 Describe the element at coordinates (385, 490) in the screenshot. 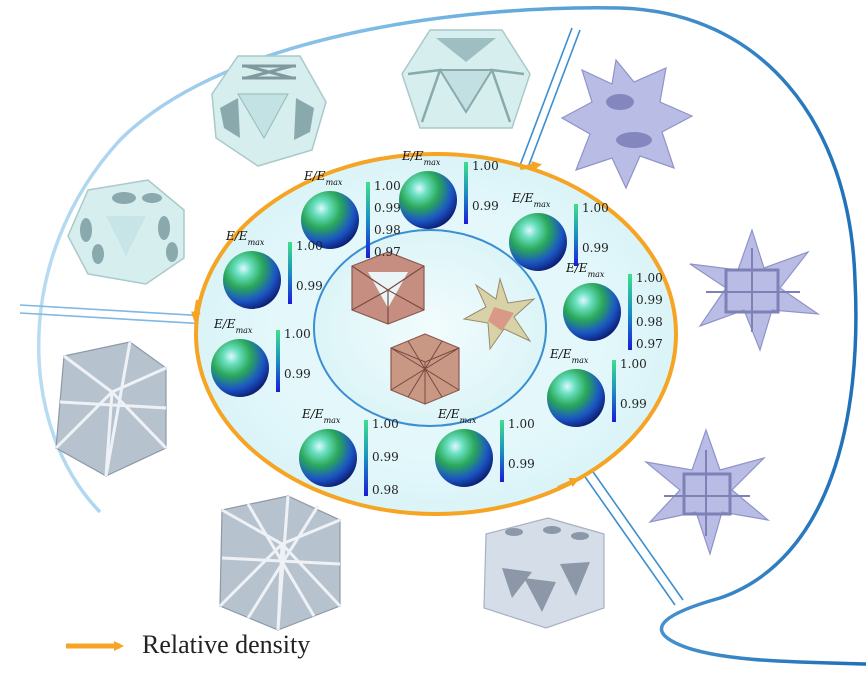

I see `colorbar-tick-7-3: 0.98` at that location.